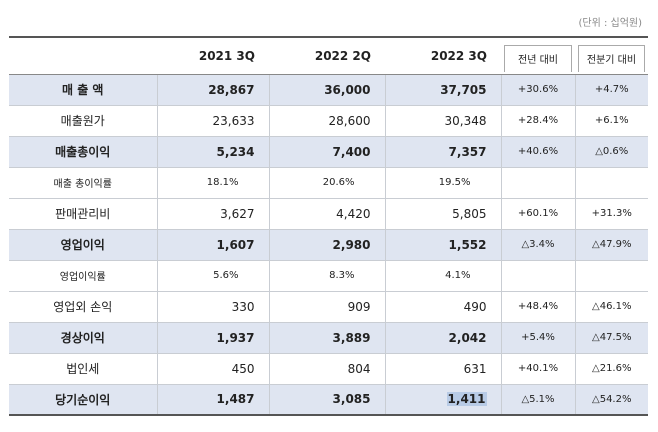 The height and width of the screenshot is (432, 658). What do you see at coordinates (611, 369) in the screenshot?
I see `cell-qoq: △21.6%` at bounding box center [611, 369].